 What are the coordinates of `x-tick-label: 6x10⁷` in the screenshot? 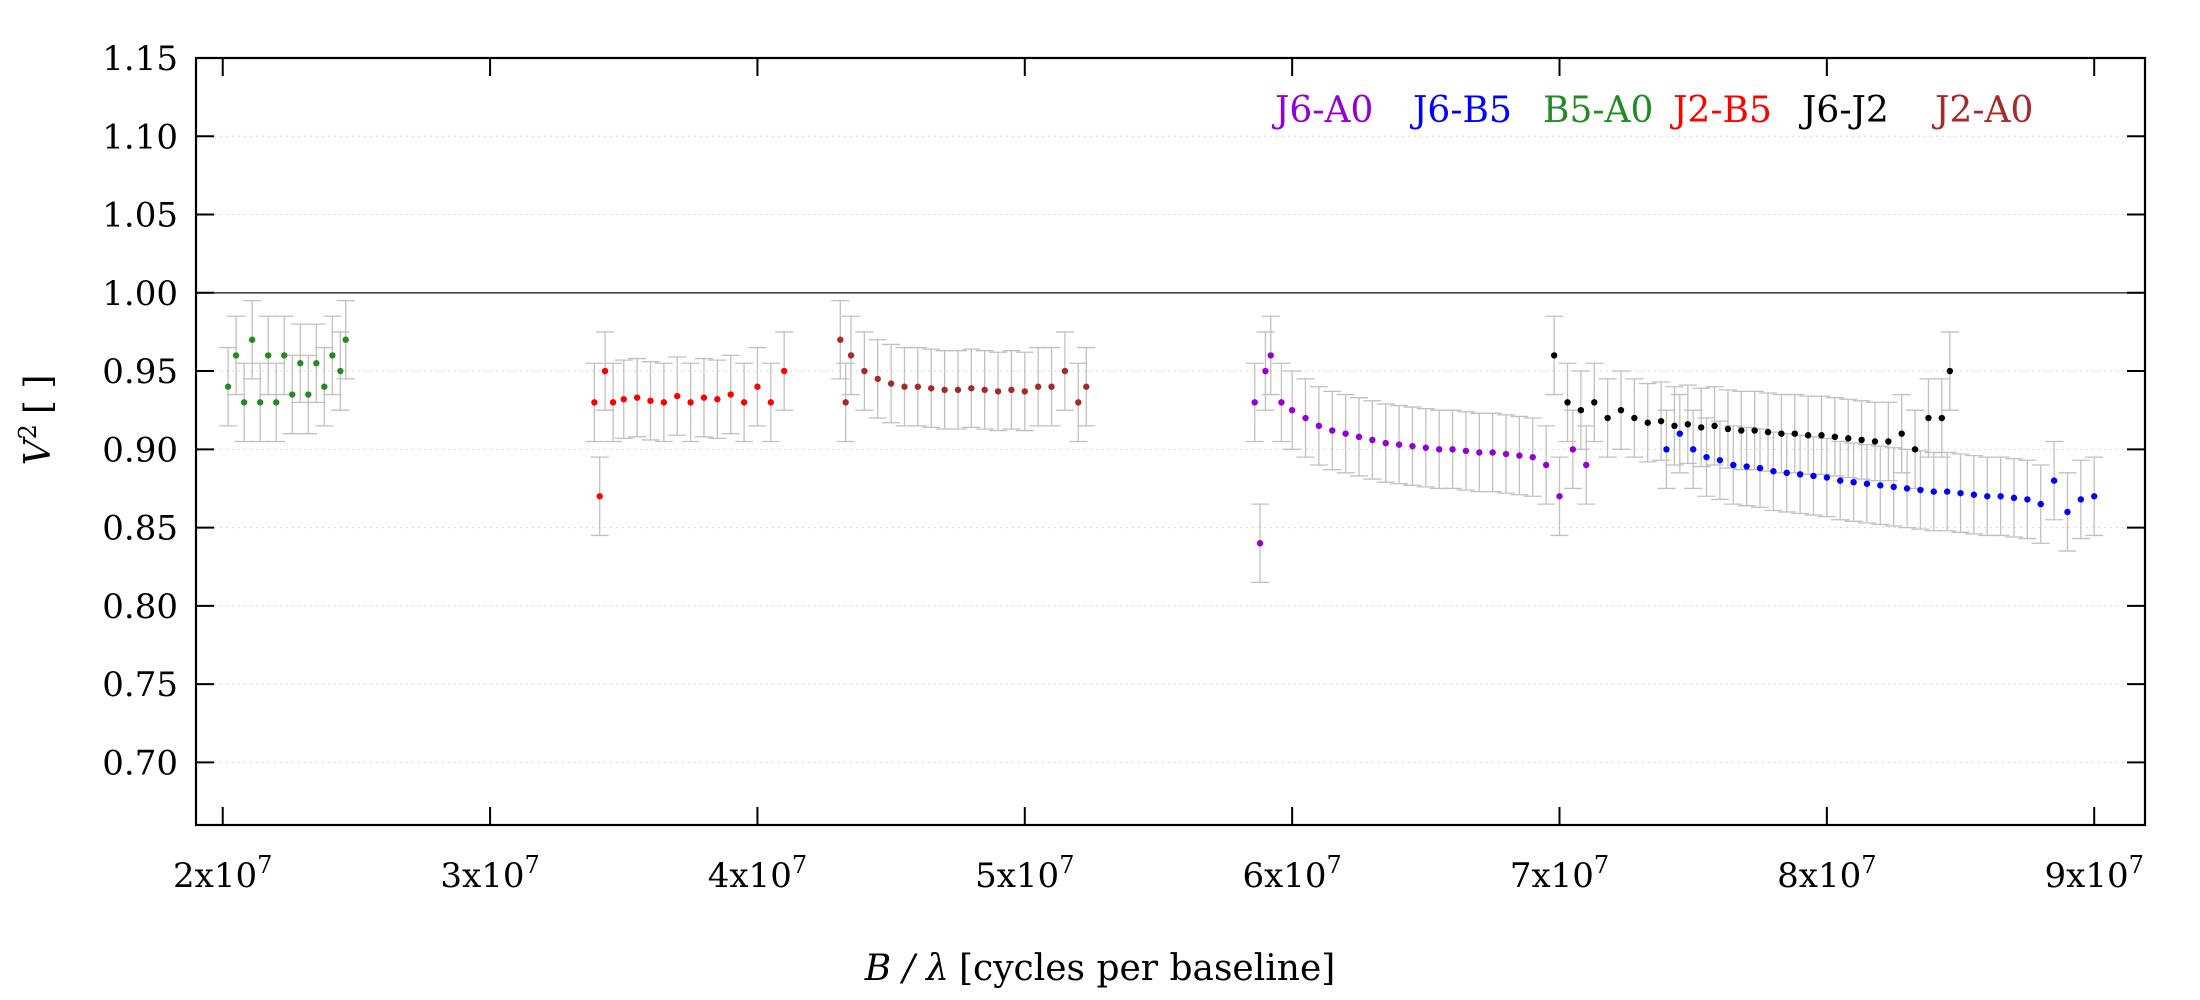 It's located at (1291, 873).